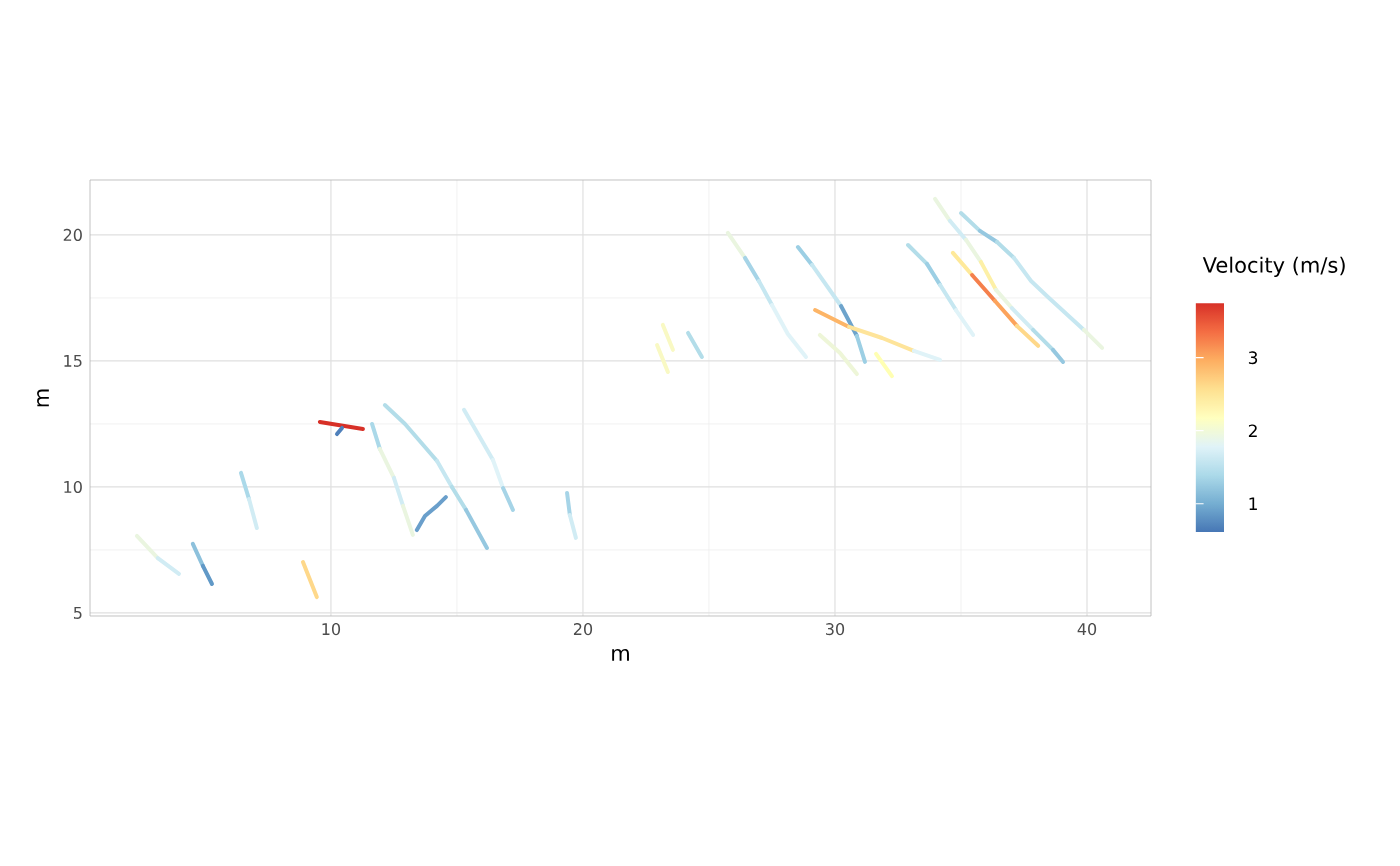 The width and height of the screenshot is (1400, 866). What do you see at coordinates (43, 398) in the screenshot?
I see `y-axis-title: m` at bounding box center [43, 398].